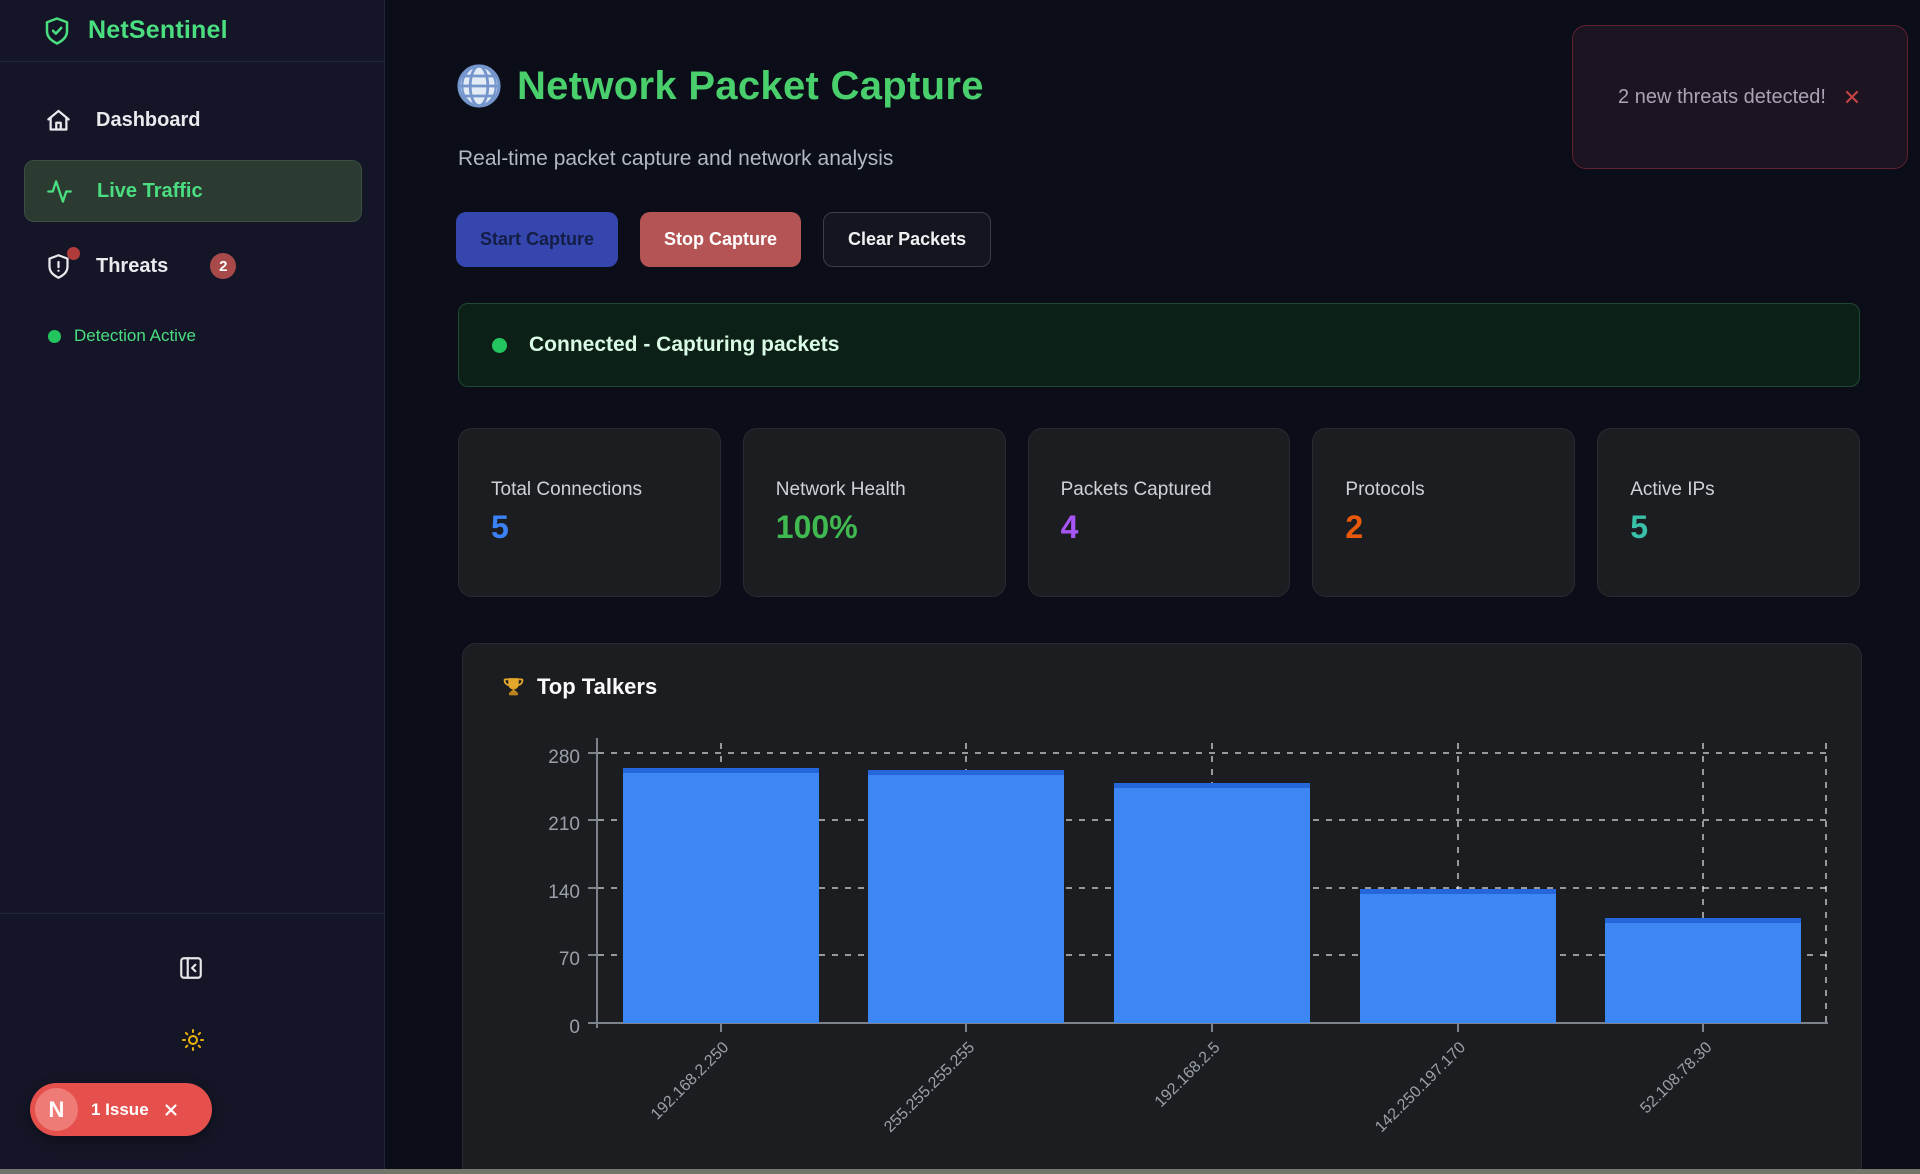 This screenshot has height=1174, width=1920. What do you see at coordinates (73, 253) in the screenshot?
I see `threat-alert-dot` at bounding box center [73, 253].